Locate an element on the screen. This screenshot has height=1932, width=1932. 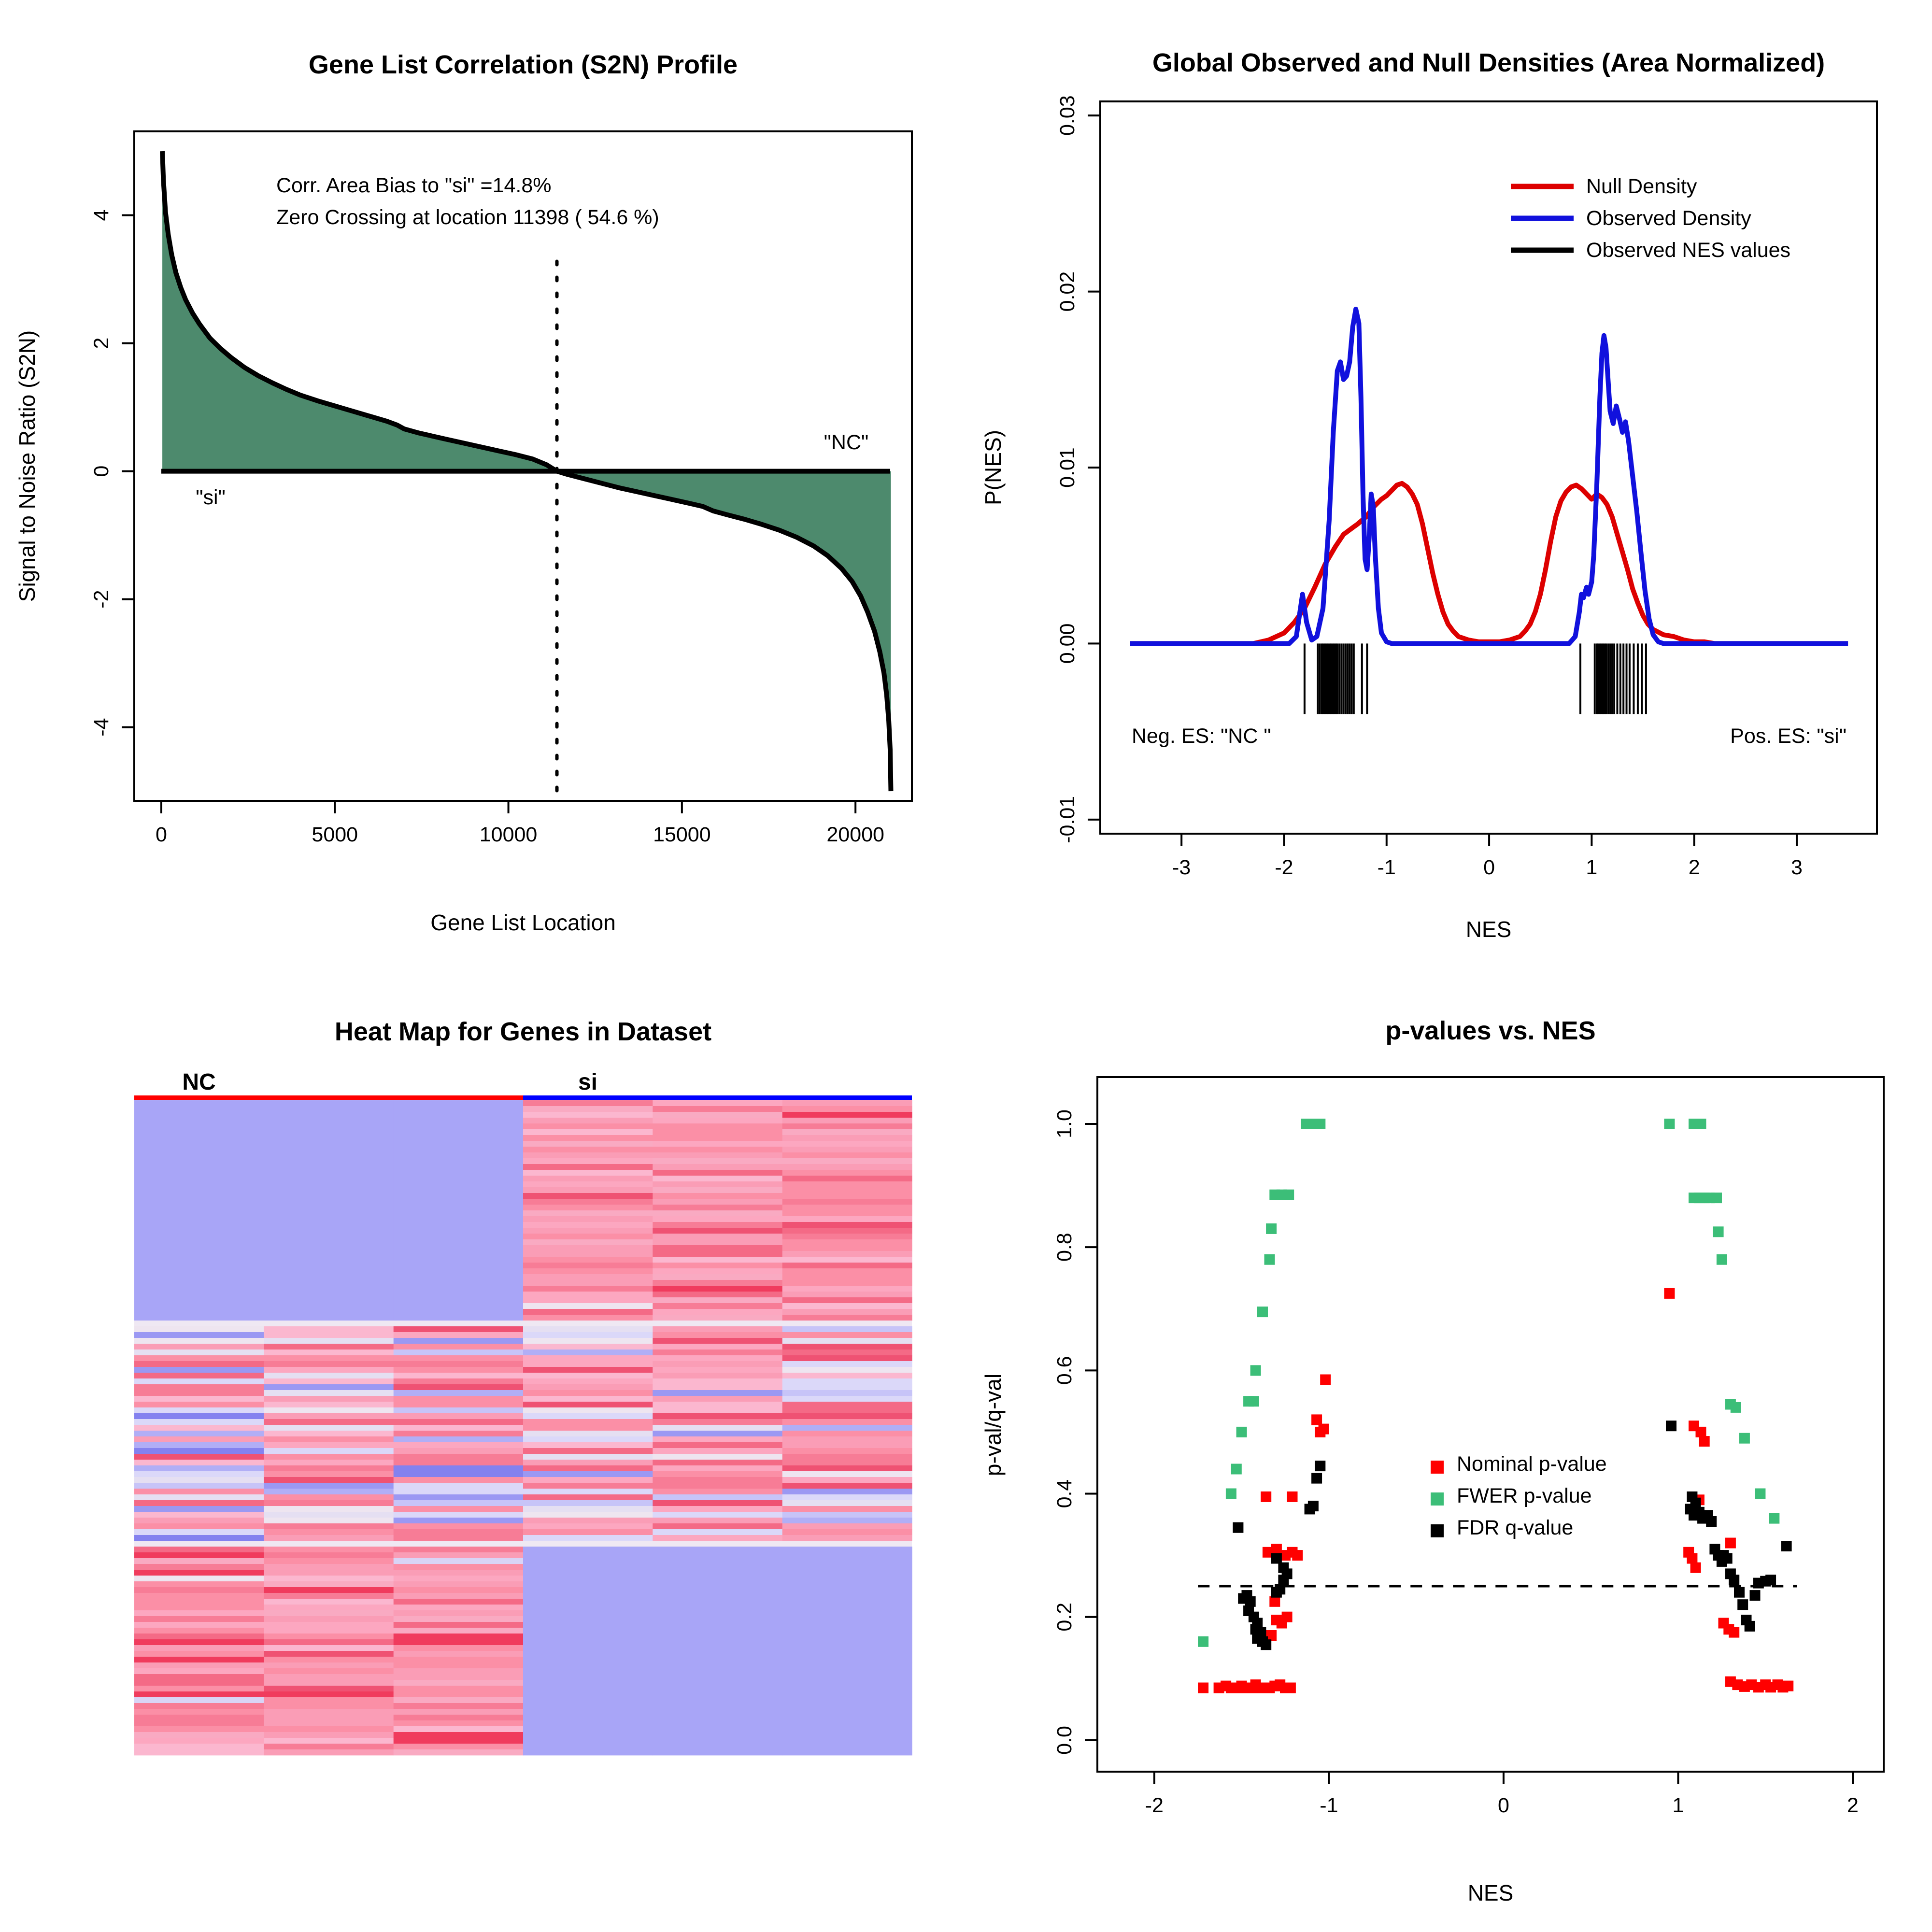
x-tick-label: 2 is located at coordinates (1694, 867).